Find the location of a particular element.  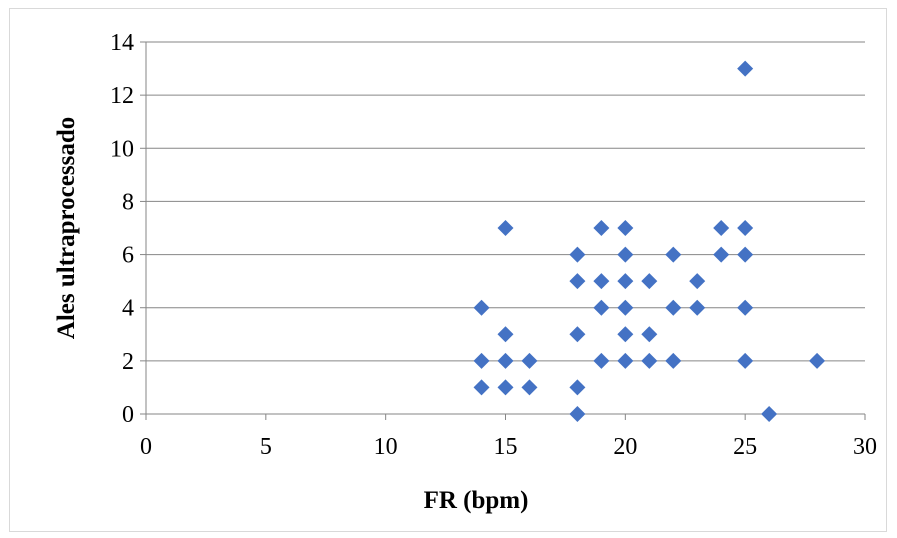

x-tick-labels: 0 5 10 15 20 25 30 is located at coordinates (508, 447).